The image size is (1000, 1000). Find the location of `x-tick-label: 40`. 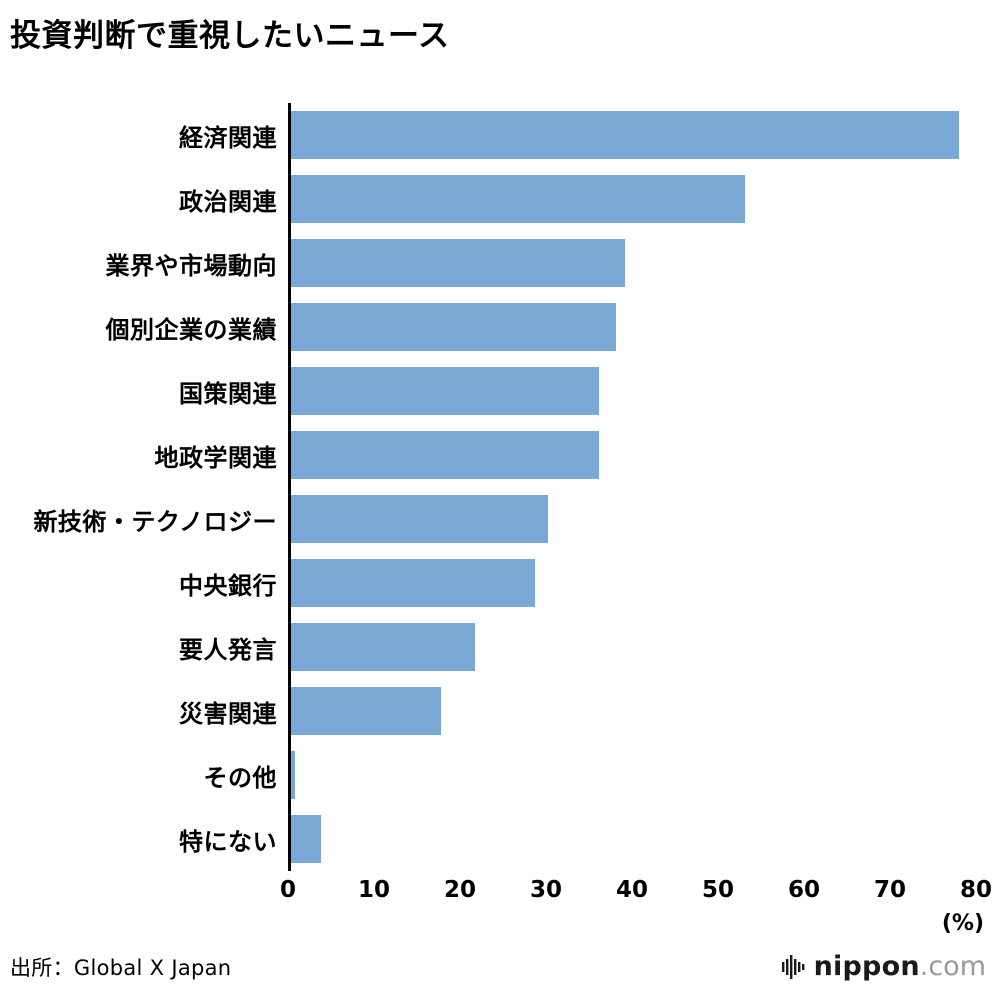

x-tick-label: 40 is located at coordinates (632, 890).